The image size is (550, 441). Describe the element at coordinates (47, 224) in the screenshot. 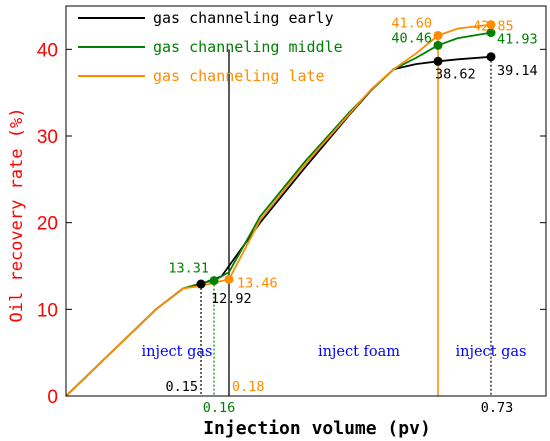

I see `y-tick-label: 20` at that location.